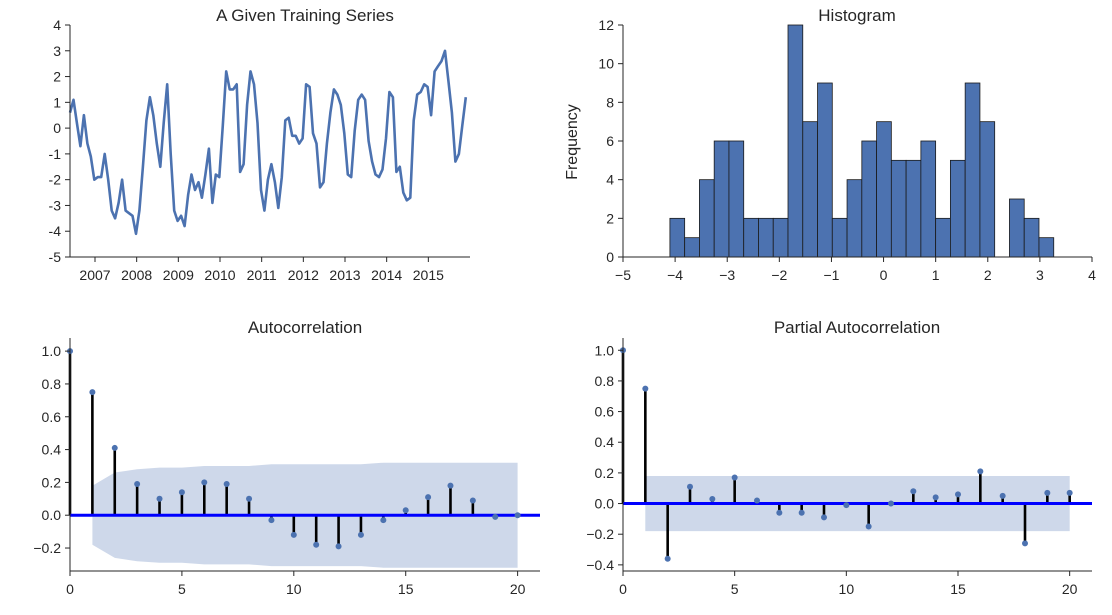 This screenshot has height=615, width=1112. What do you see at coordinates (303, 275) in the screenshot?
I see `series-x-tick-label: 2012` at bounding box center [303, 275].